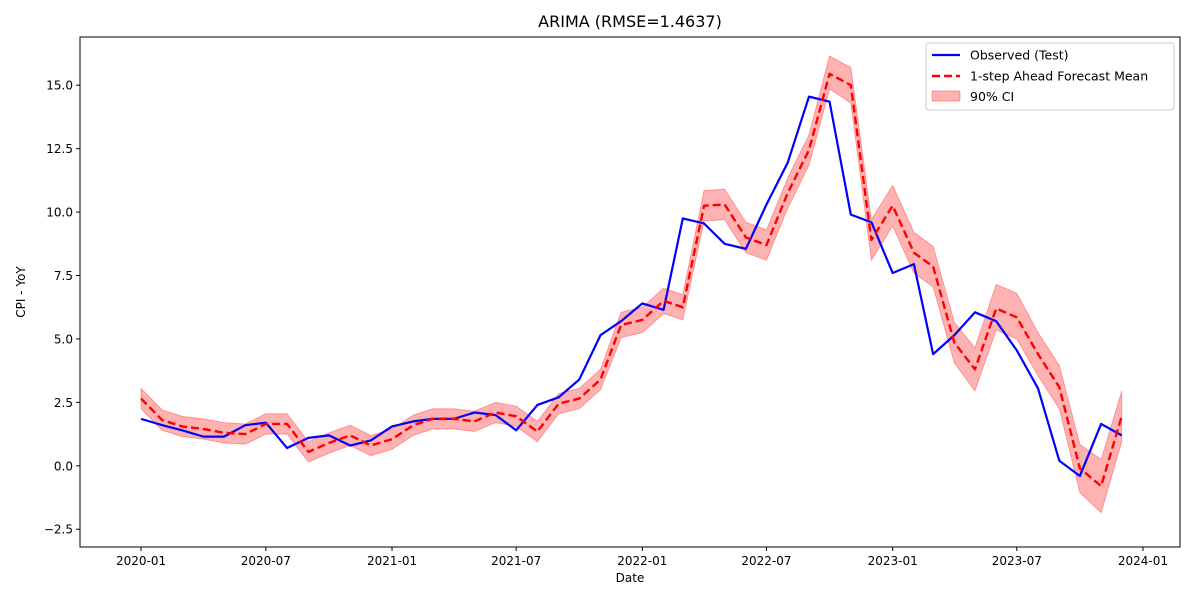  Describe the element at coordinates (1019, 55) in the screenshot. I see `legend-observed-label: Observed (Test)` at that location.